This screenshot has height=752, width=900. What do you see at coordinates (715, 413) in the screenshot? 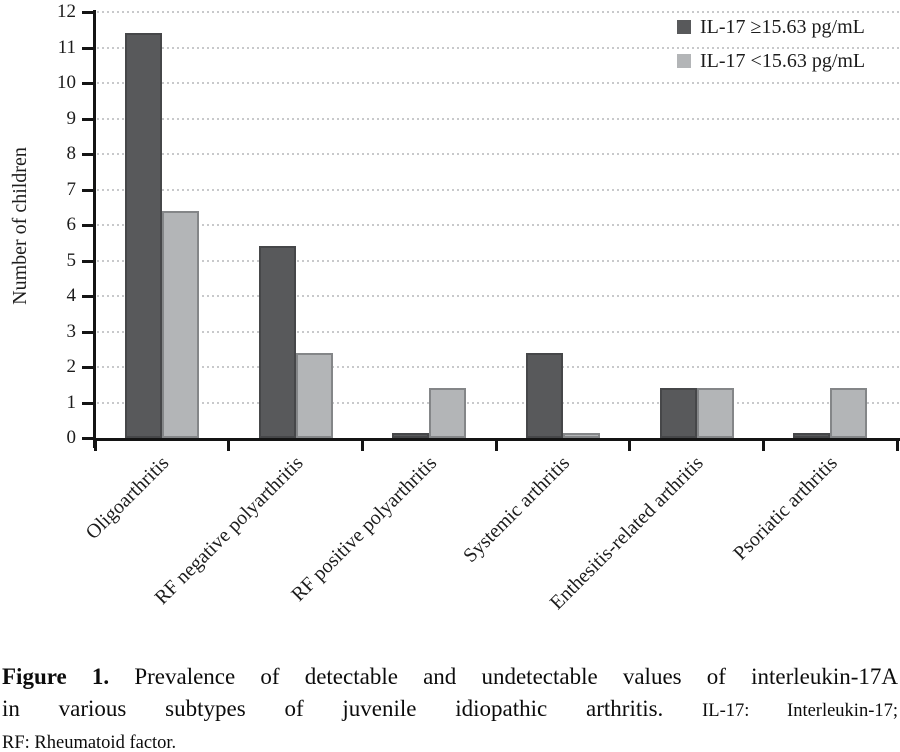
I see `bar-il17-undetectable-enthesitis-related-arthritis` at bounding box center [715, 413].